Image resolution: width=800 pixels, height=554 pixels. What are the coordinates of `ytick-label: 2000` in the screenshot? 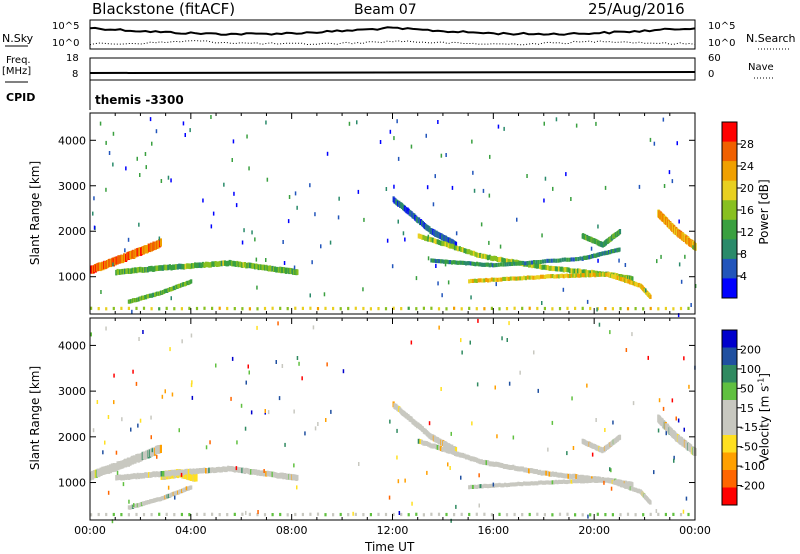 It's located at (72, 437).